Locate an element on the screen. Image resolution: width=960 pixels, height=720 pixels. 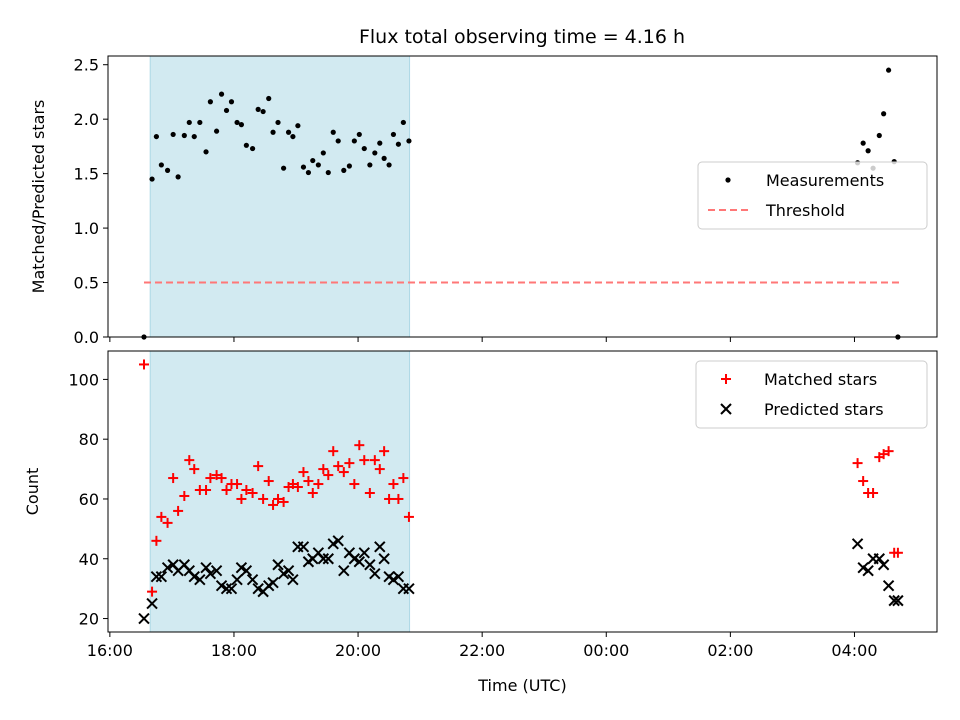
bottom-y-ticks: 20 40 60 80 100 is located at coordinates (88, 499).